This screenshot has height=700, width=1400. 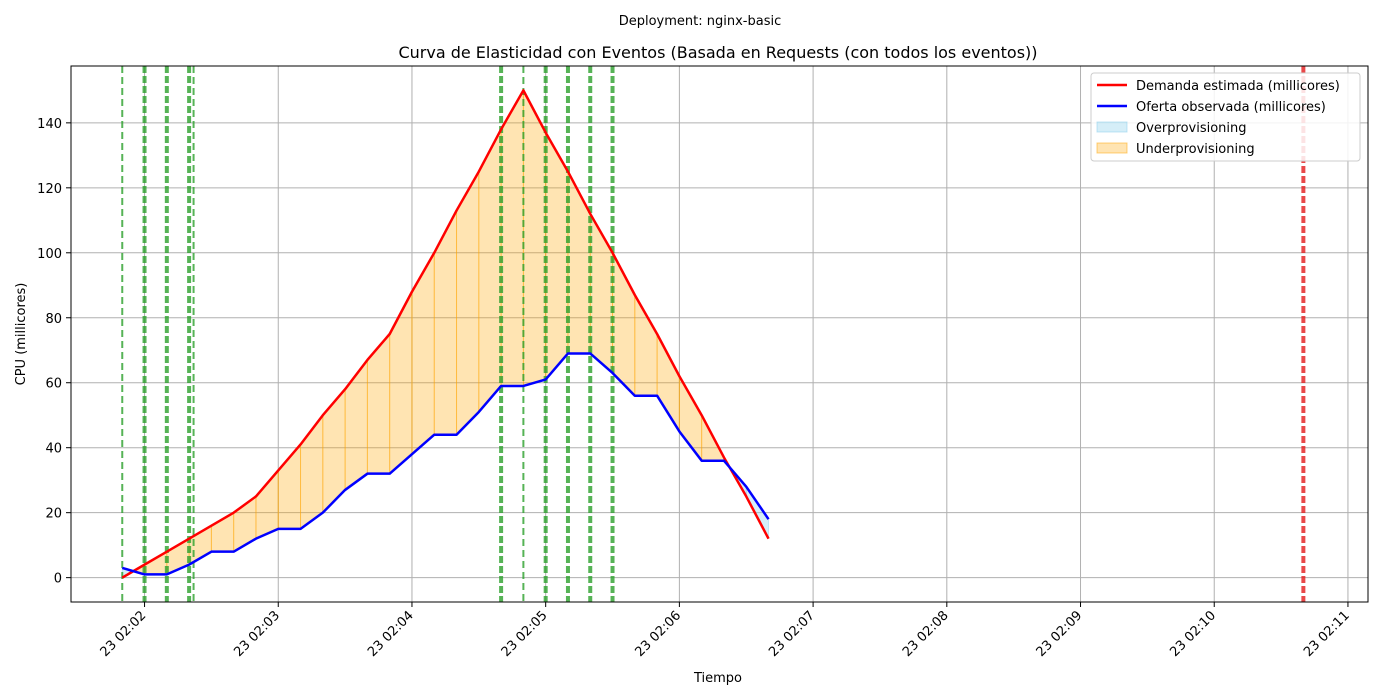 What do you see at coordinates (700, 21) in the screenshot?
I see `deployment-suptitle: Deployment: nginx-basic` at bounding box center [700, 21].